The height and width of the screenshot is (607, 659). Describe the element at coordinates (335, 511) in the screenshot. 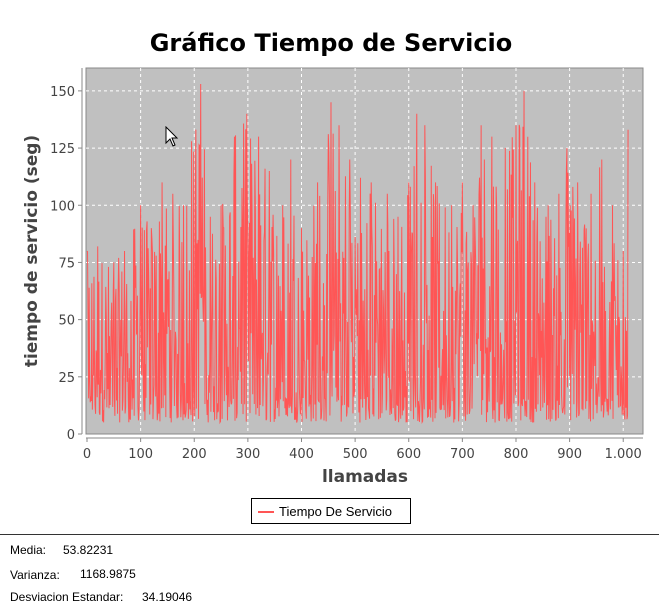

I see `legend-label: Tiempo De Servicio` at that location.